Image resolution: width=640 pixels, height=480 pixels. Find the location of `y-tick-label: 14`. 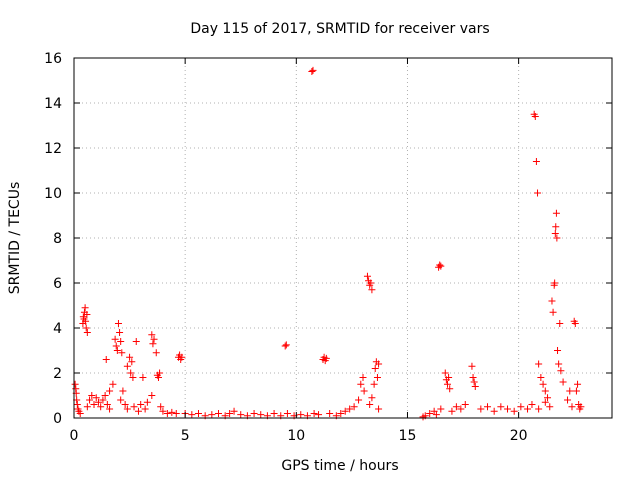

y-tick-label: 14 is located at coordinates (53, 104).